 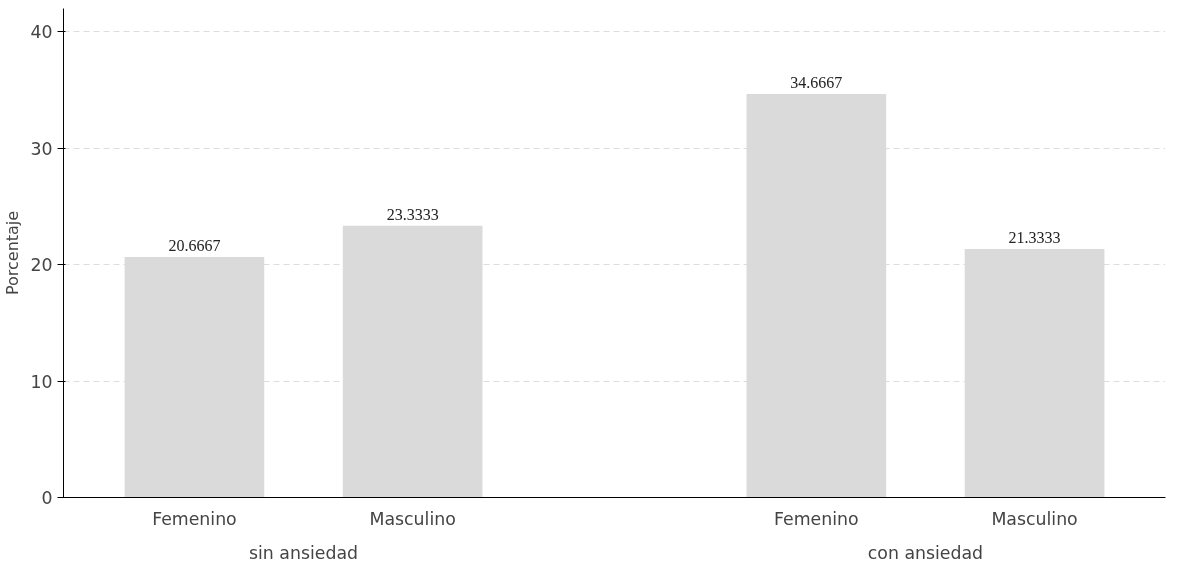 What do you see at coordinates (1034, 238) in the screenshot?
I see `data-label: 21.3333` at bounding box center [1034, 238].